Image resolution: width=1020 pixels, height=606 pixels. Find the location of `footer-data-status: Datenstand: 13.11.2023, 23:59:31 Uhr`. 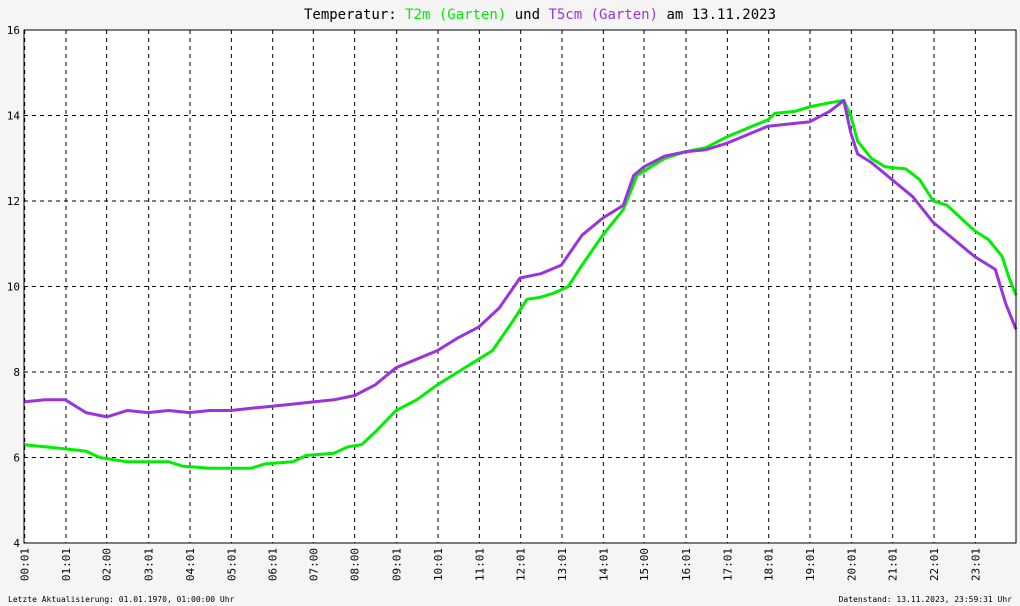

footer-data-status: Datenstand: 13.11.2023, 23:59:31 Uhr is located at coordinates (926, 599).